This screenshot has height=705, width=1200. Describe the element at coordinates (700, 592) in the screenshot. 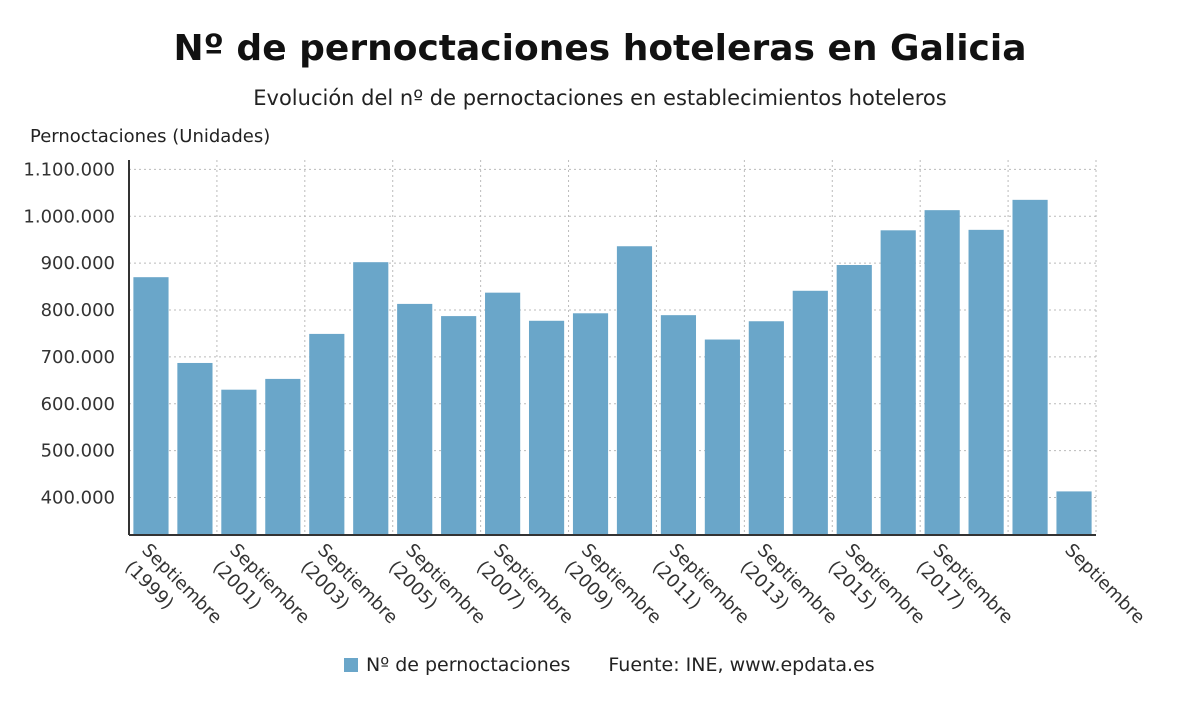

I see `x-tick-label: Septiembre(2011)` at that location.